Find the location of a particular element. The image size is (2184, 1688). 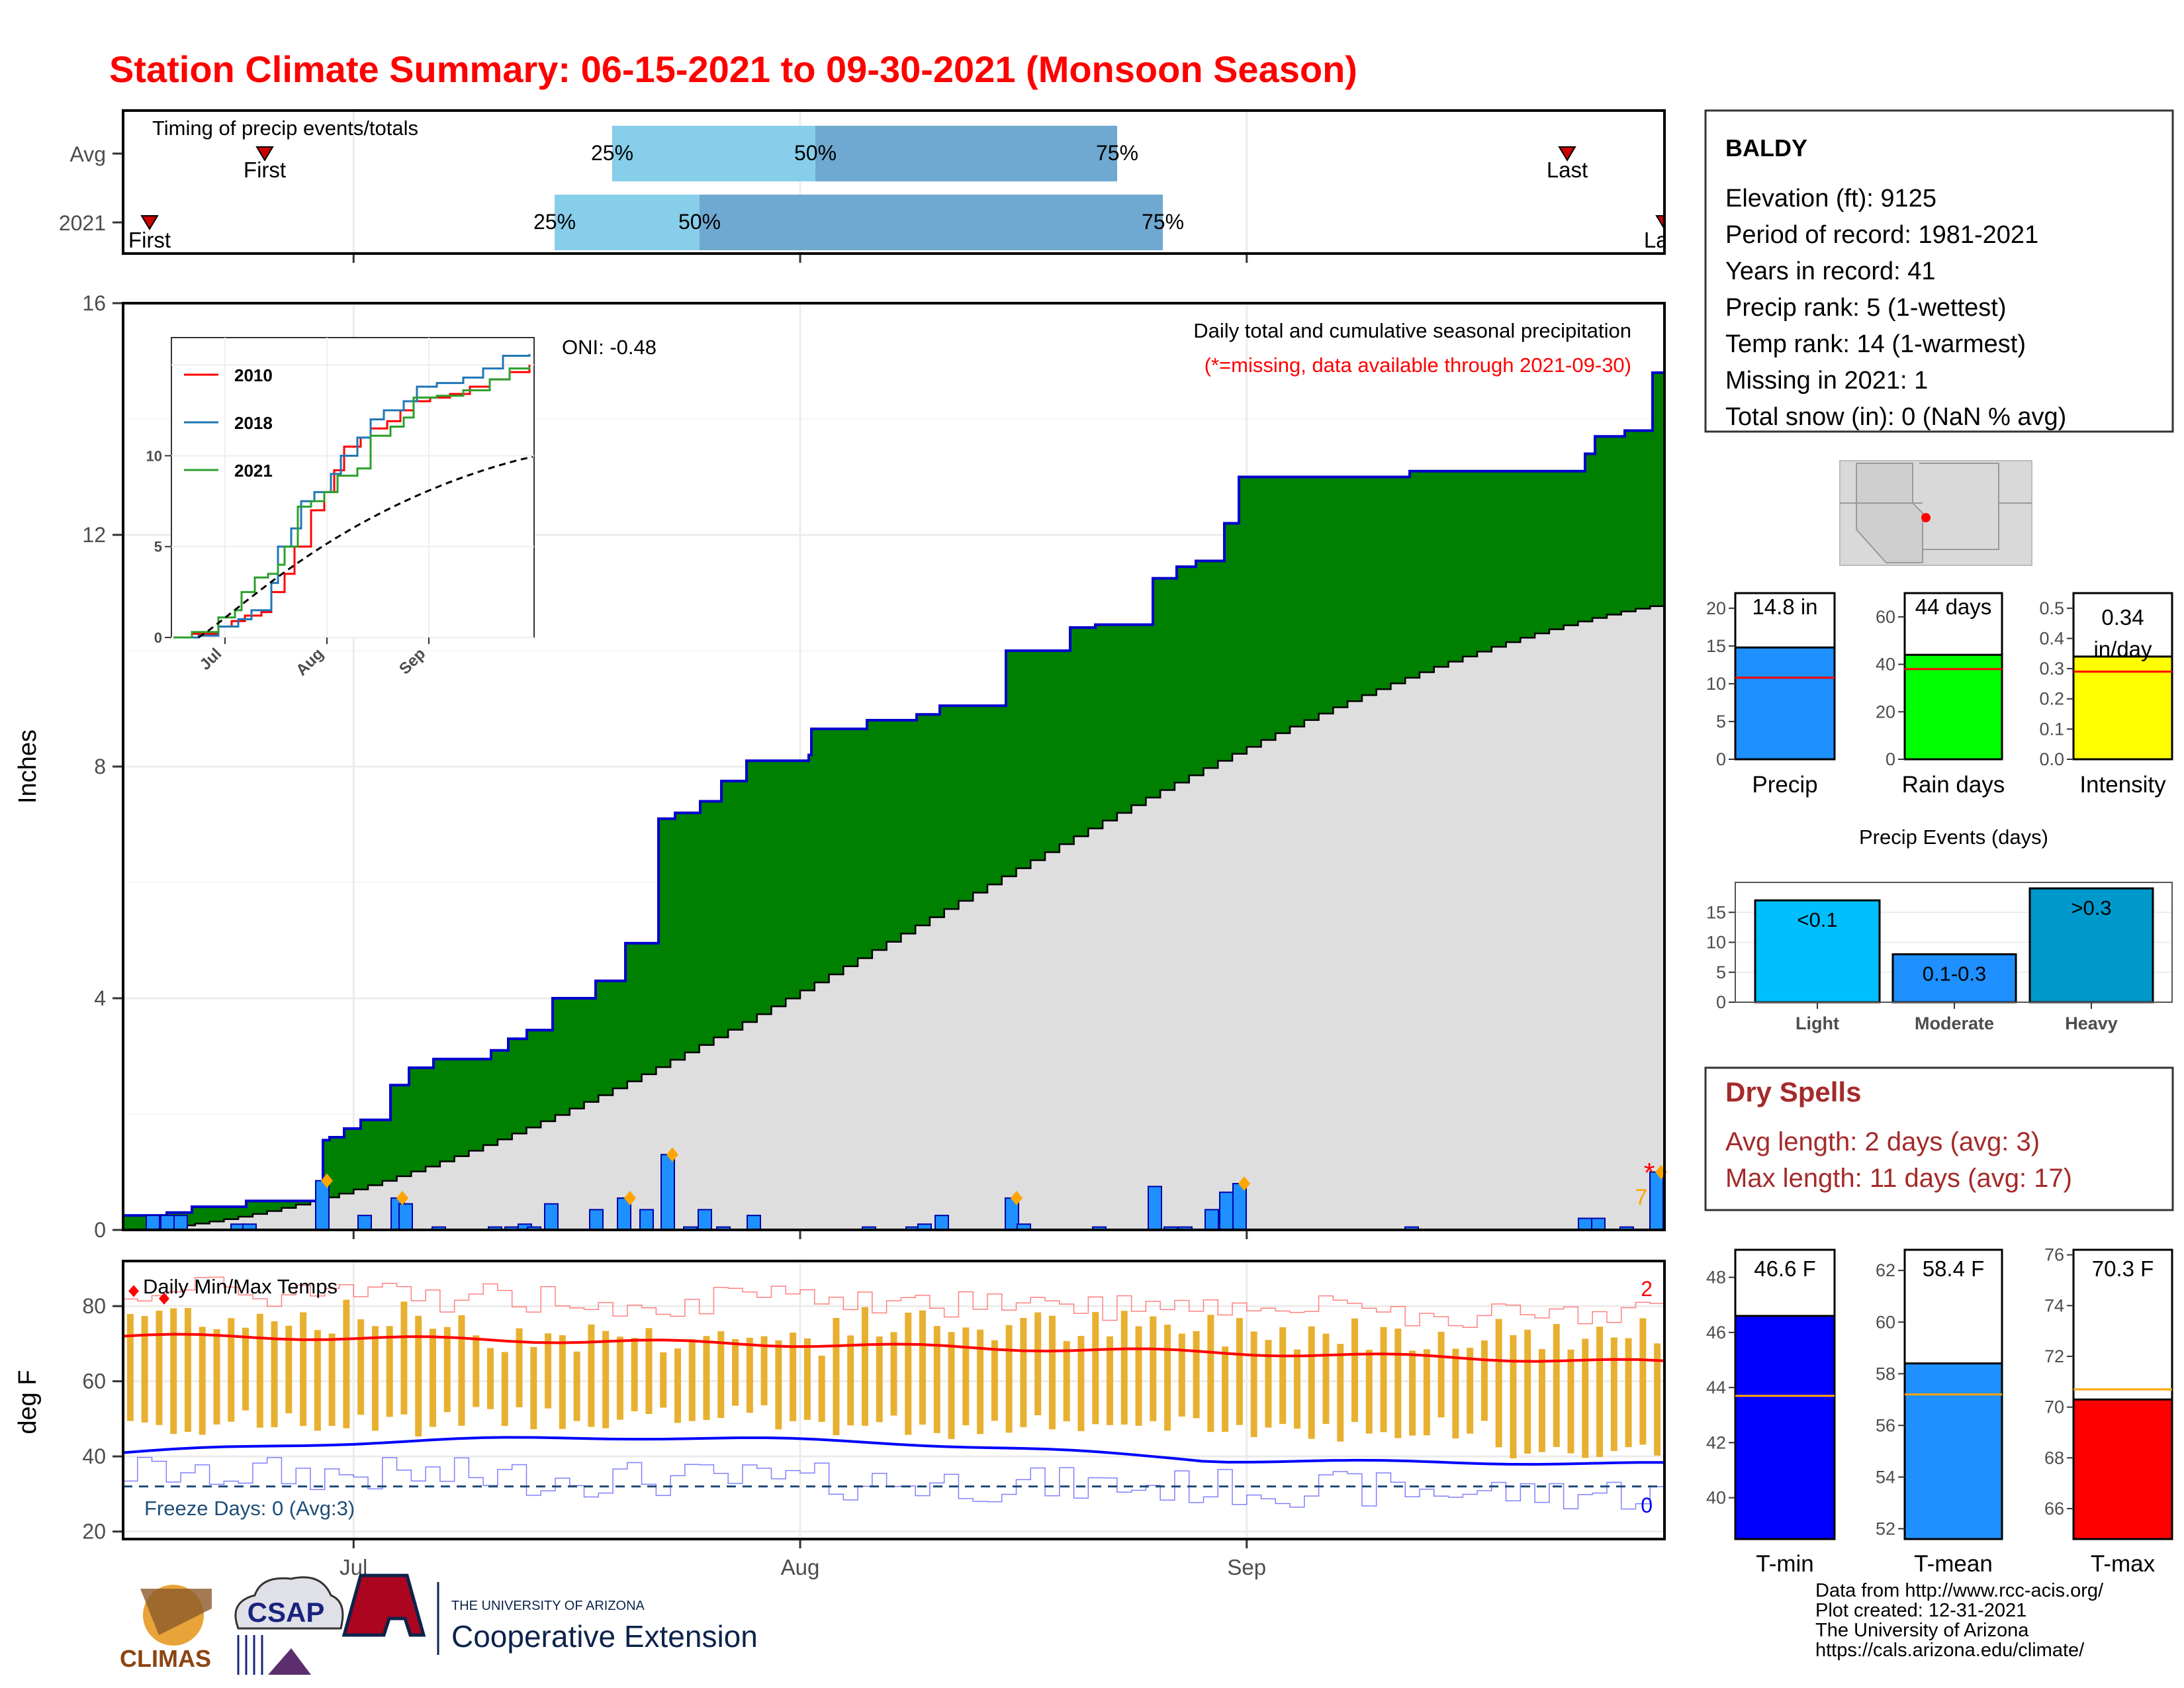

timing-row-label: Avg is located at coordinates (87, 154).